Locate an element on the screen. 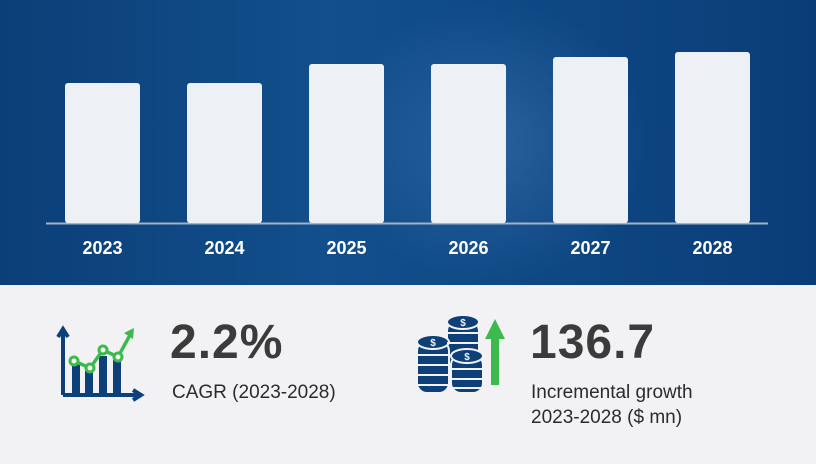  x-tick-label: 2024 is located at coordinates (224, 248).